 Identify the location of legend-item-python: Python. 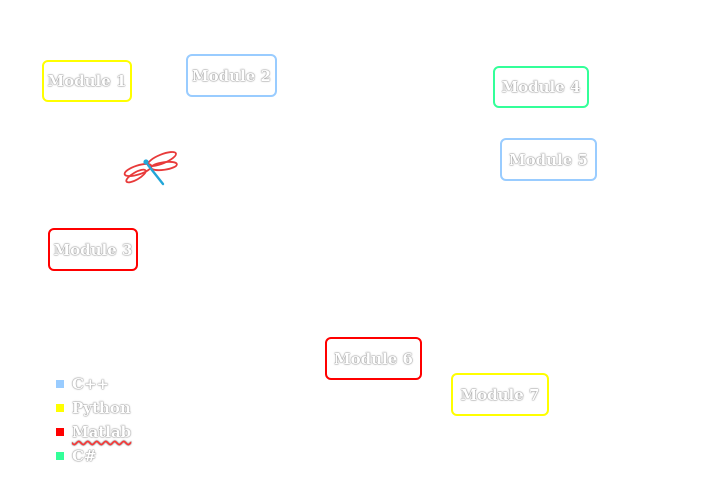
(111, 408).